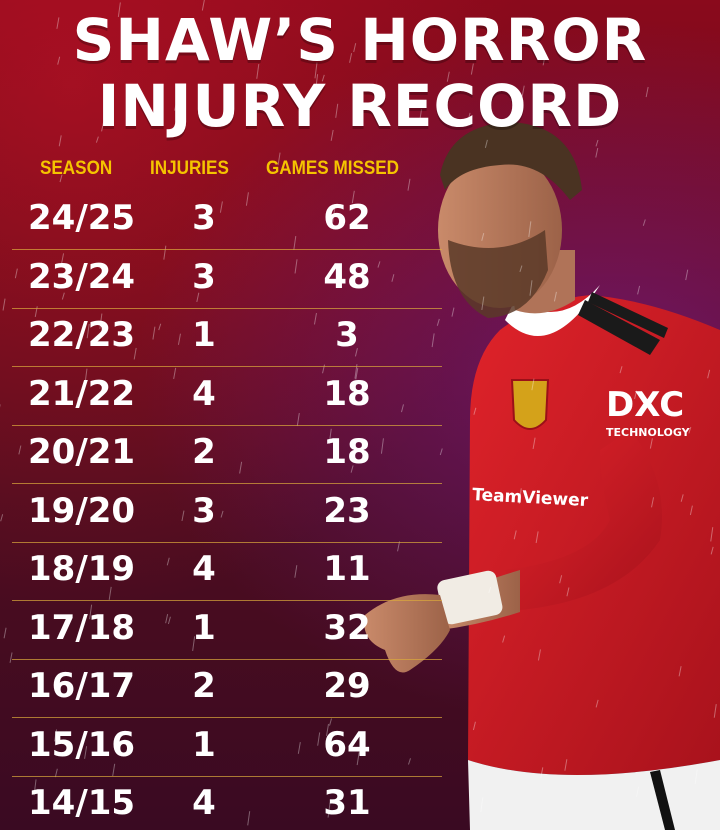 The width and height of the screenshot is (720, 830). I want to click on sponsor-sub: TECHNOLOGY, so click(648, 432).